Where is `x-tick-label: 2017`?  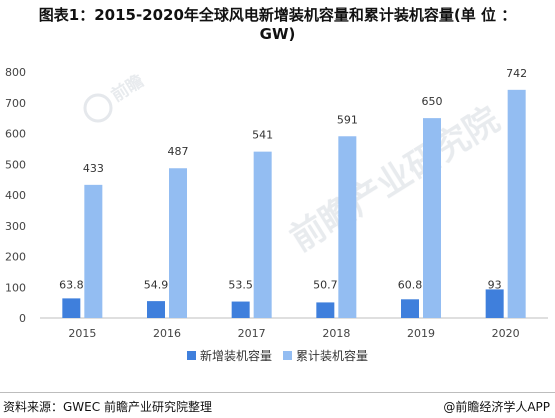 x-tick-label: 2017 is located at coordinates (252, 333).